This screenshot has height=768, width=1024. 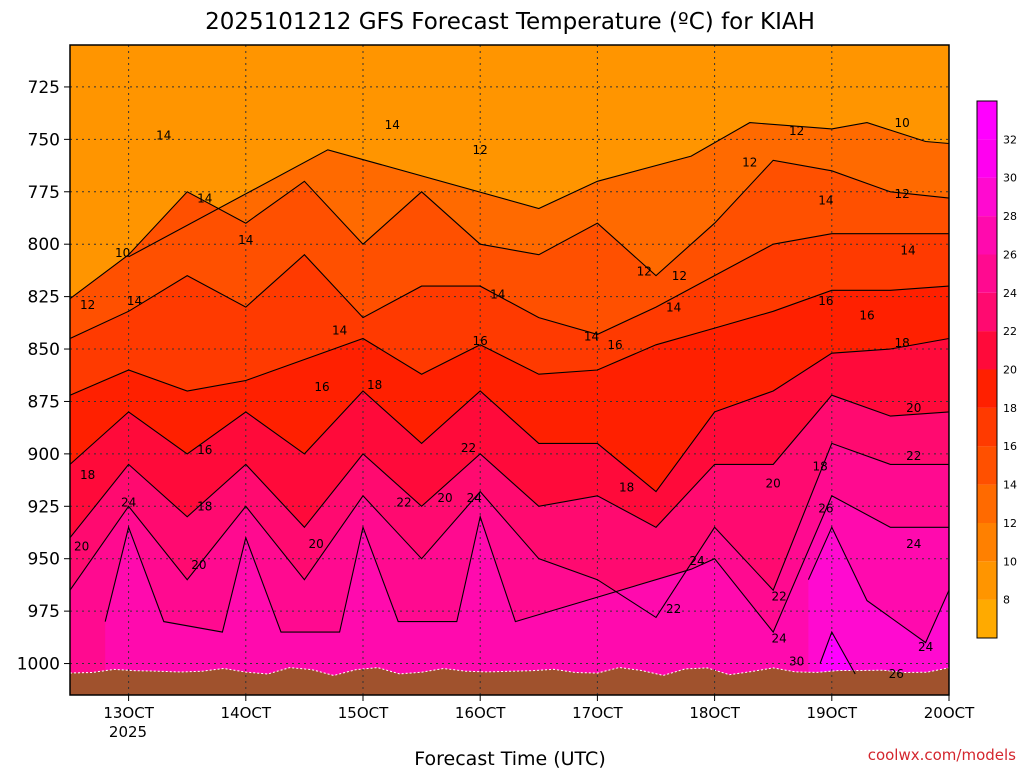 I want to click on x-tick-label: 15OCT, so click(x=363, y=713).